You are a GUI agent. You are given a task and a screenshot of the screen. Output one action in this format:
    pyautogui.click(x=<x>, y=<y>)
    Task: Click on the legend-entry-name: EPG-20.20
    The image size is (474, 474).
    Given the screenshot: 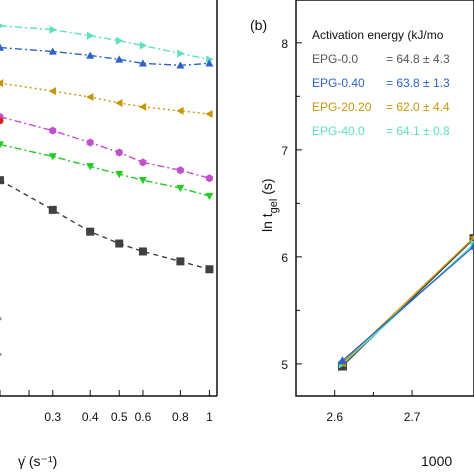 What is the action you would take?
    pyautogui.click(x=342, y=107)
    